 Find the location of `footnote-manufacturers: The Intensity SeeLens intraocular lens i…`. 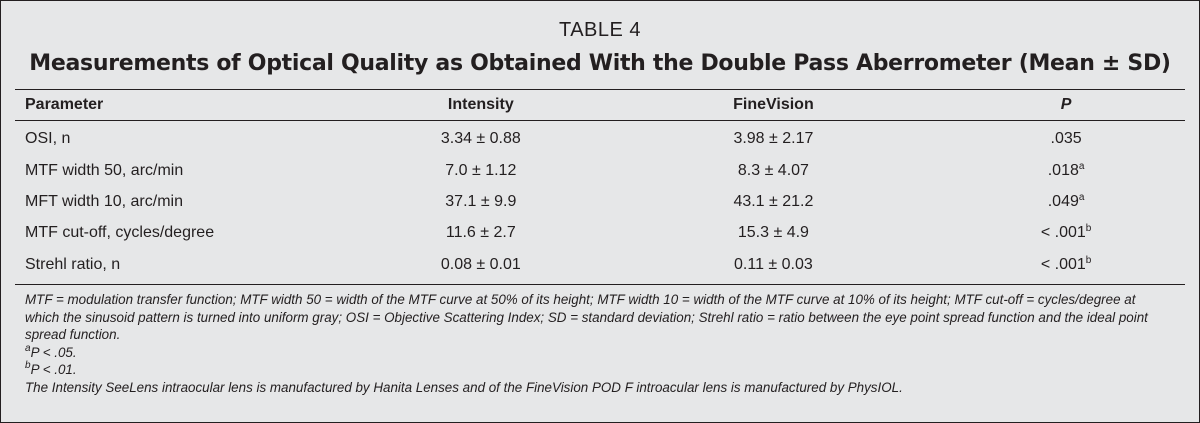

footnote-manufacturers: The Intensity SeeLens intraocular lens i… is located at coordinates (464, 387).